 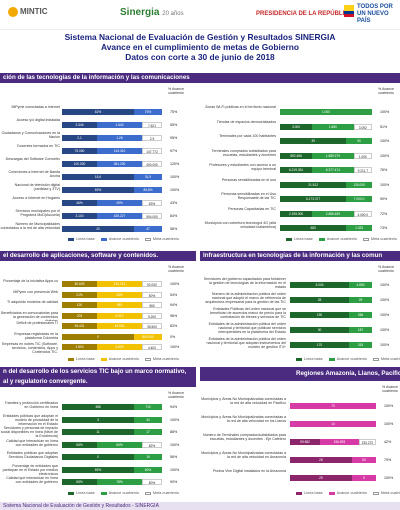 I want to click on progress-segment: 710, so click(x=148, y=407).